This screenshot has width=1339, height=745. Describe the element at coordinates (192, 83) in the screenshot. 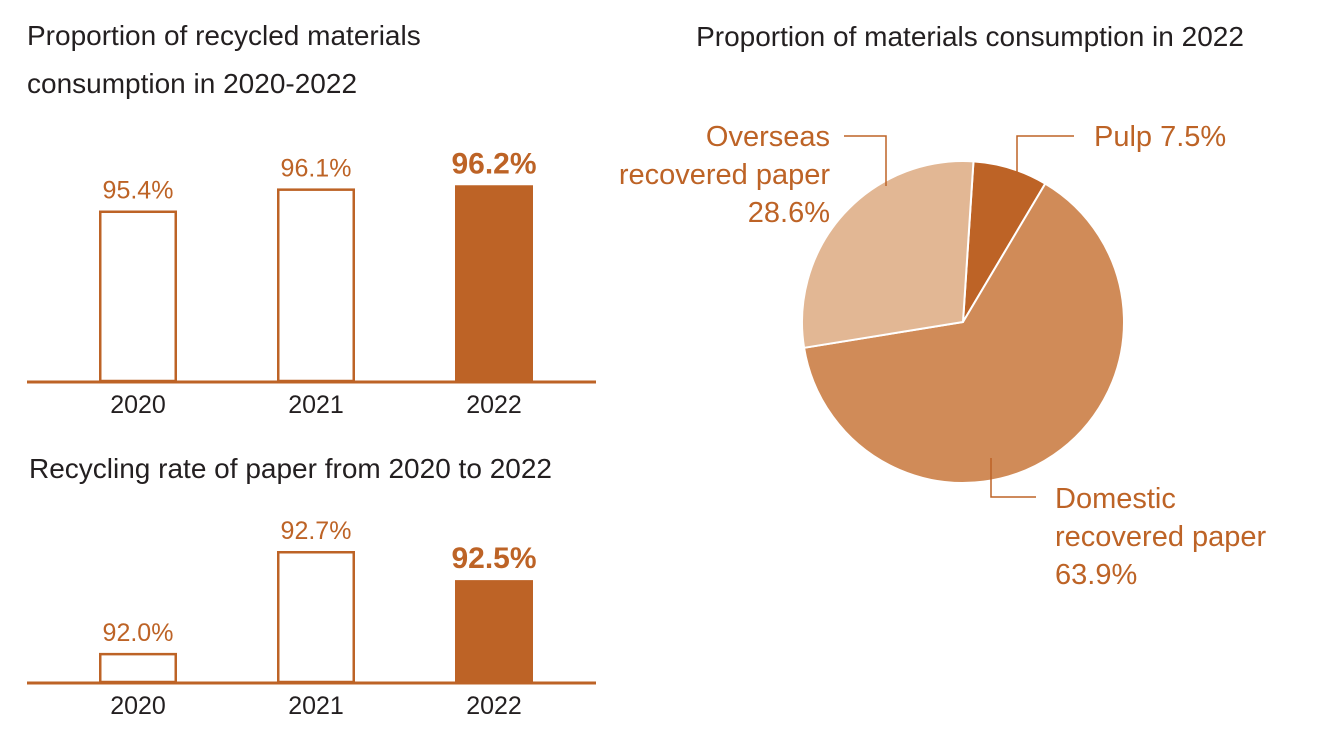

I see `chart1-title-line2: consumption in 2020-2022` at that location.